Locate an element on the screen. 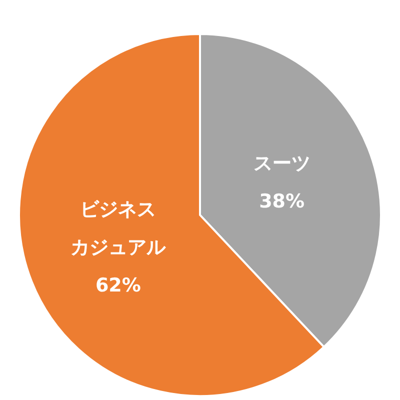 This screenshot has height=400, width=400. slice-label: スーツ is located at coordinates (281, 163).